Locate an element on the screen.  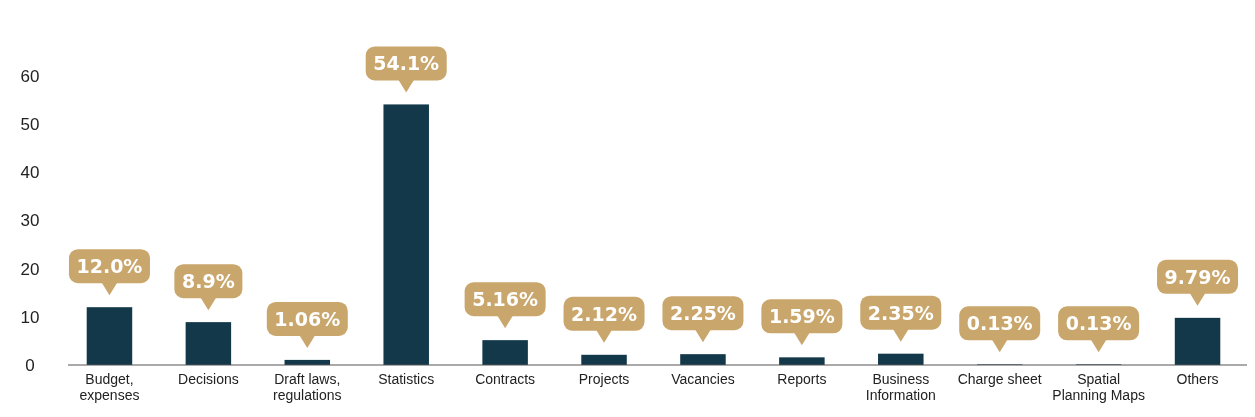
data-label: 1.59% is located at coordinates (801, 316).